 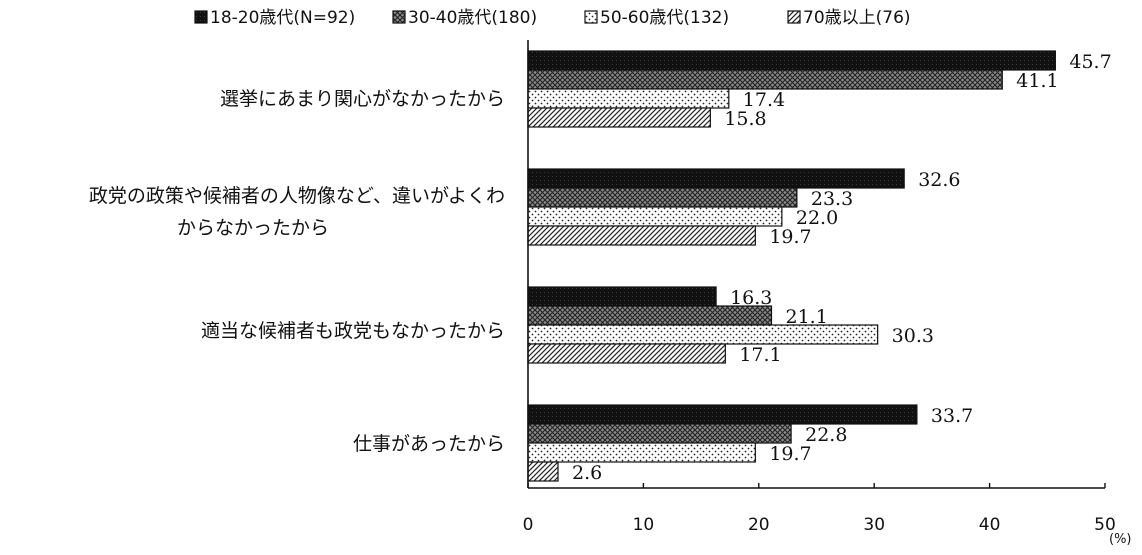 What do you see at coordinates (751, 298) in the screenshot?
I see `data-label: 16.3` at bounding box center [751, 298].